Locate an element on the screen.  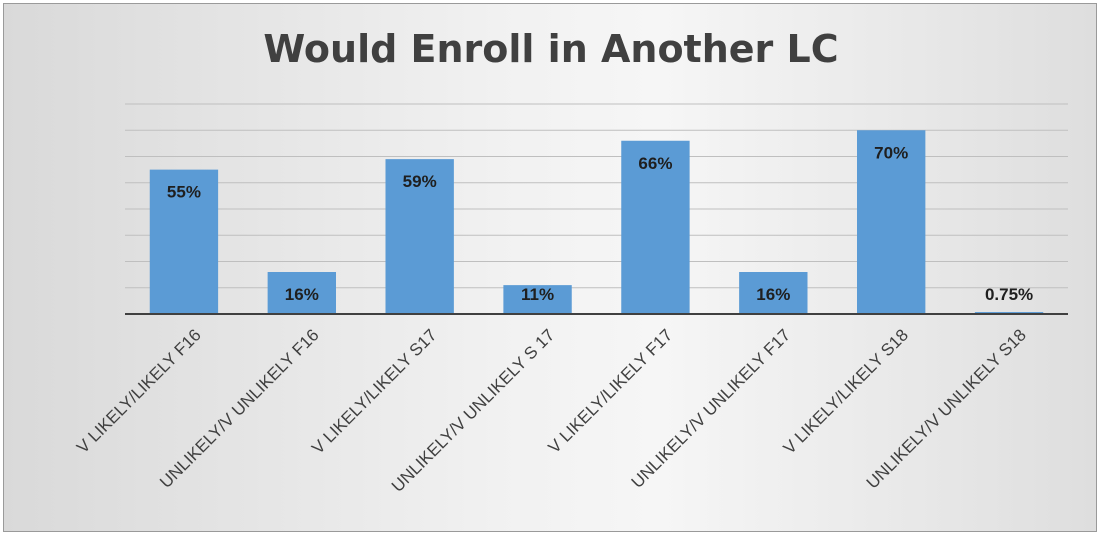
data-label: 55% is located at coordinates (184, 192).